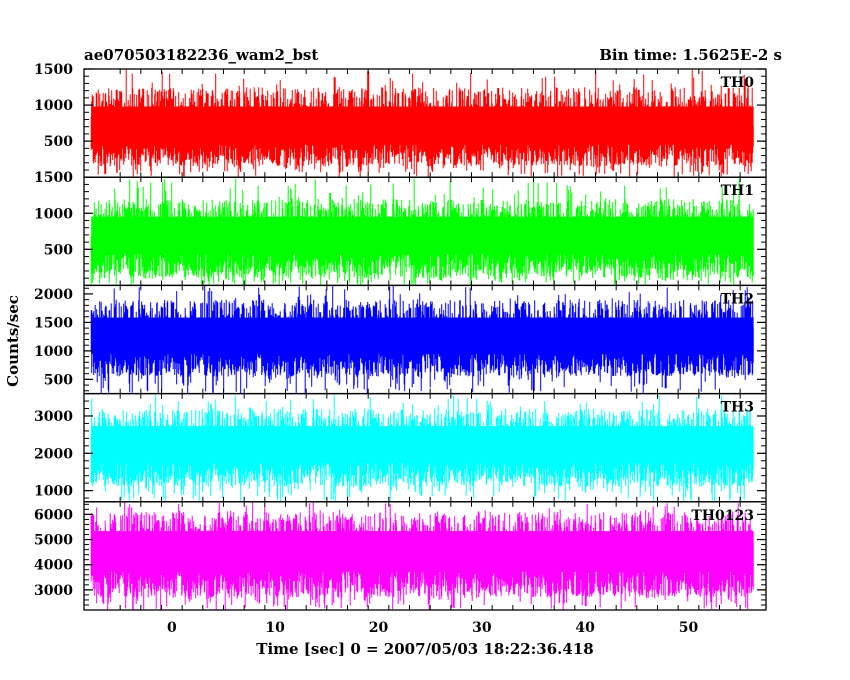 The height and width of the screenshot is (680, 850). Describe the element at coordinates (424, 649) in the screenshot. I see `x-axis-title: Time [sec] 0 = 2007/05/03 18:22:36.418` at that location.